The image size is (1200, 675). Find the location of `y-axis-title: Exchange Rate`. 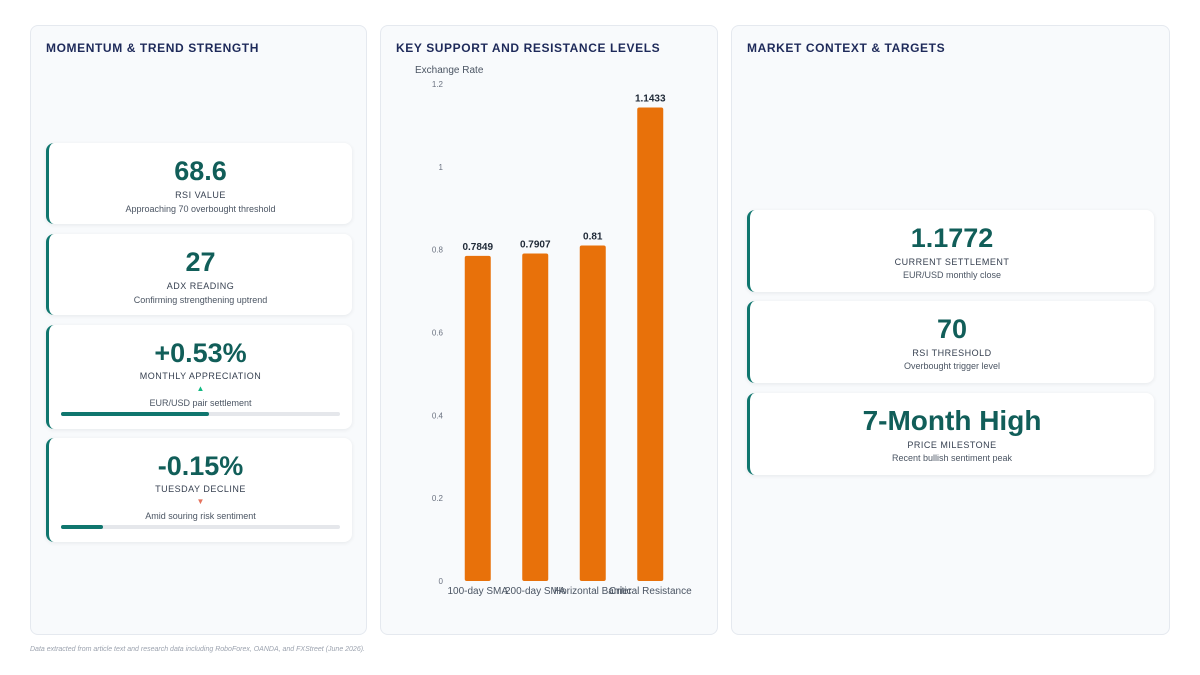

y-axis-title: Exchange Rate is located at coordinates (449, 70).